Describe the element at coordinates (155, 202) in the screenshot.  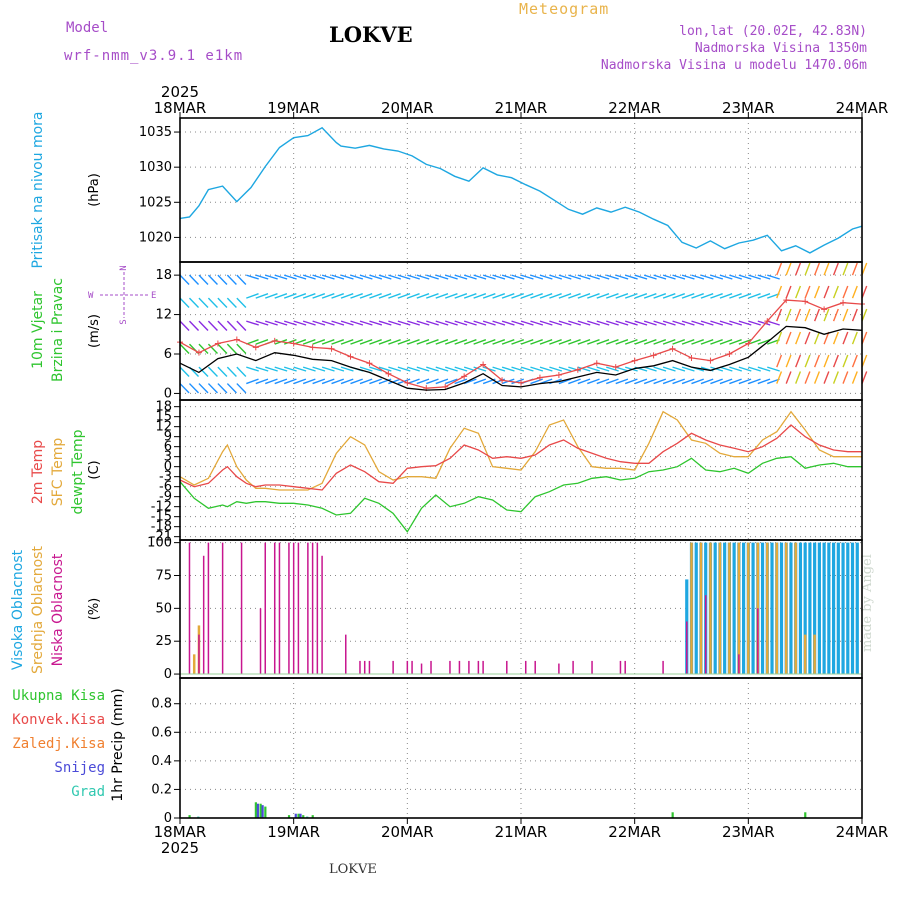
I see `pressure-ytick-label: 1025` at that location.